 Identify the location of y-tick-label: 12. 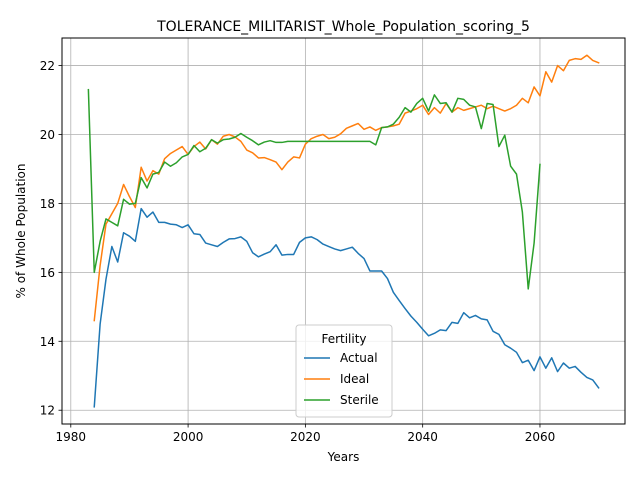
(47, 411).